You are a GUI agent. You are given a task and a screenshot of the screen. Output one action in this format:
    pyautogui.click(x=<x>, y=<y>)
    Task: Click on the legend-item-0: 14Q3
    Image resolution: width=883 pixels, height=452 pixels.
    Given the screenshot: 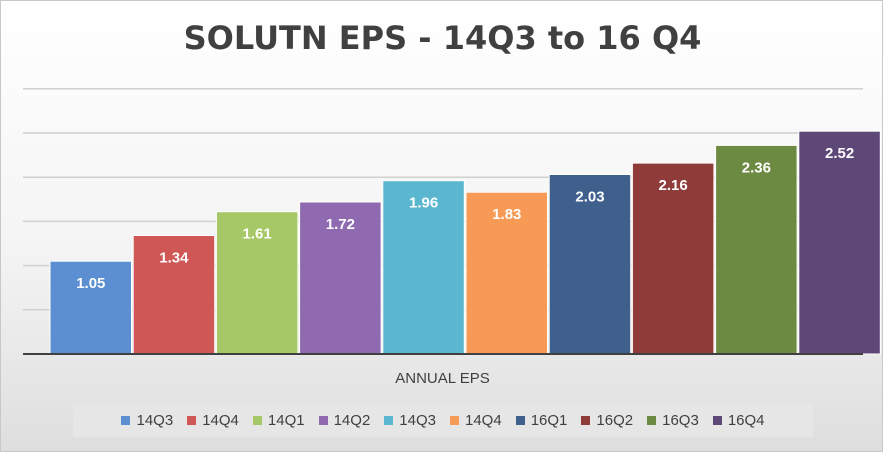 What is the action you would take?
    pyautogui.click(x=147, y=420)
    